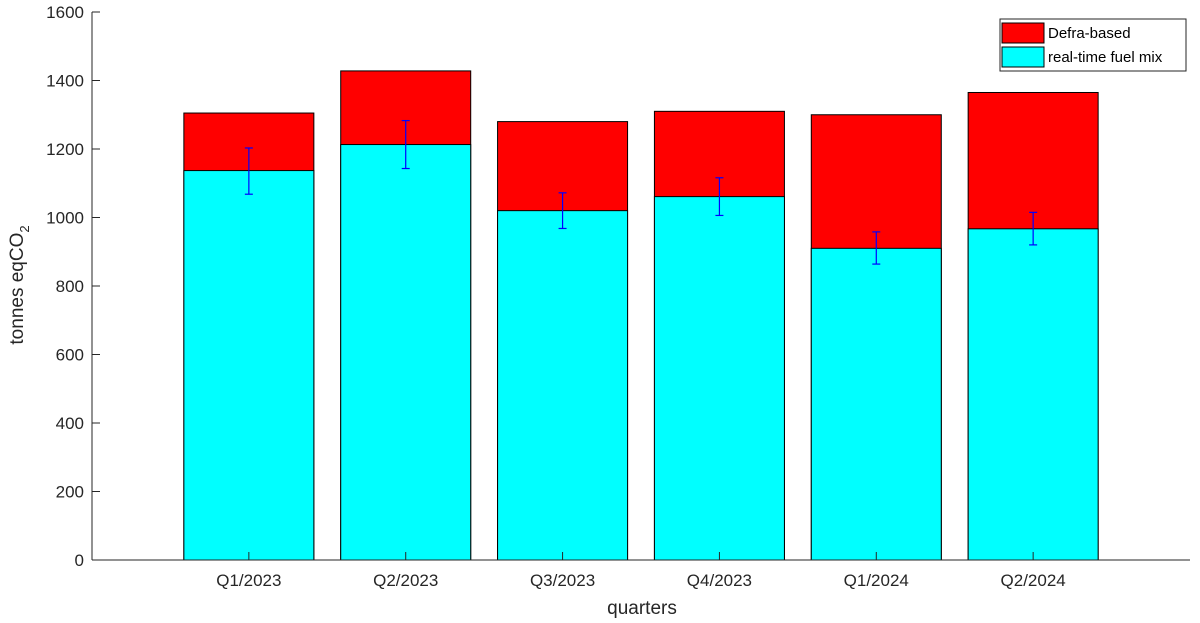 The width and height of the screenshot is (1200, 623). What do you see at coordinates (70, 355) in the screenshot?
I see `y-tick-label-600: 600` at bounding box center [70, 355].